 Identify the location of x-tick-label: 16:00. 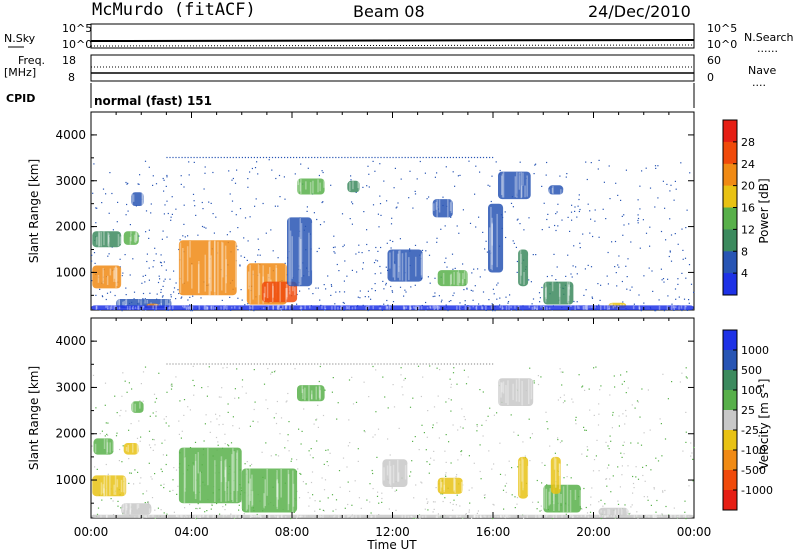
(493, 532).